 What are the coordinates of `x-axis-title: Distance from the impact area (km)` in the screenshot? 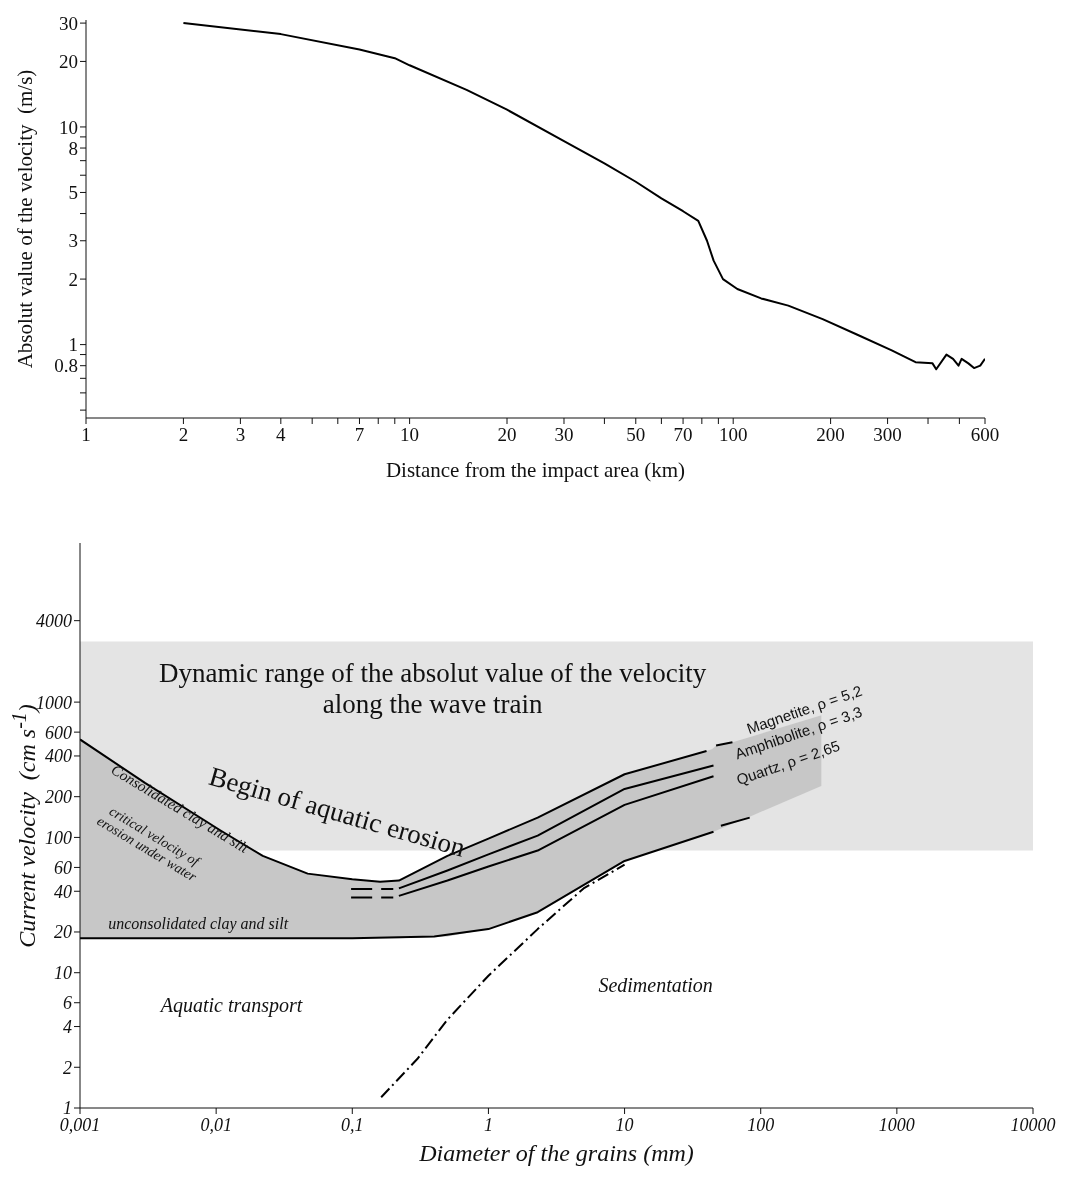 It's located at (535, 470).